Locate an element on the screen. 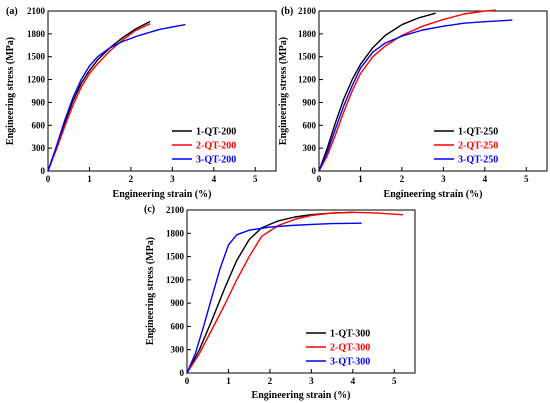  panel-b-y-tick-label: 0 is located at coordinates (314, 171).